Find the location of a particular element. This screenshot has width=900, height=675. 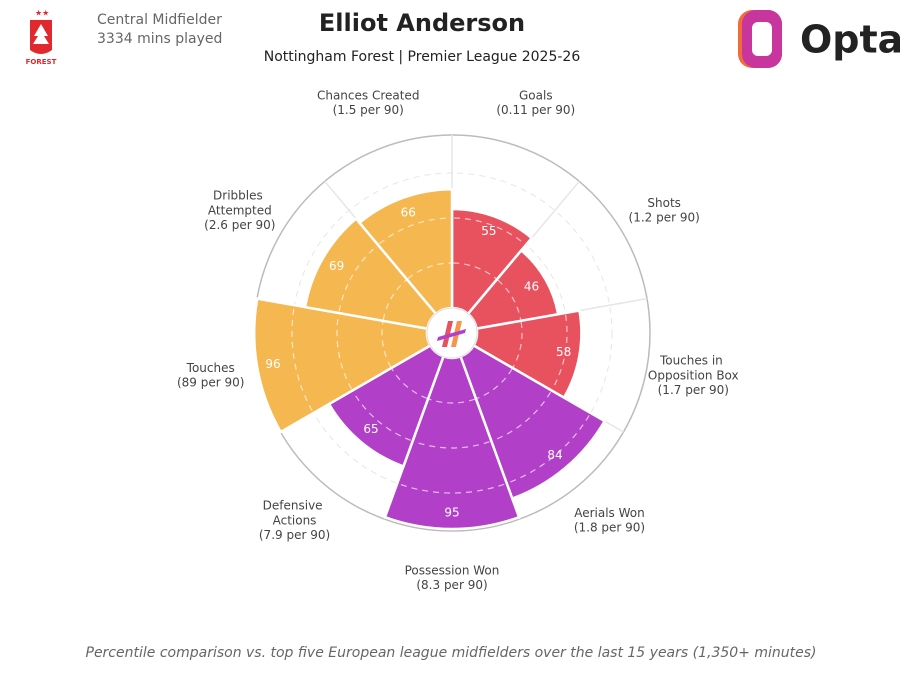

per90-label: (8.3 per 90) is located at coordinates (451, 585).